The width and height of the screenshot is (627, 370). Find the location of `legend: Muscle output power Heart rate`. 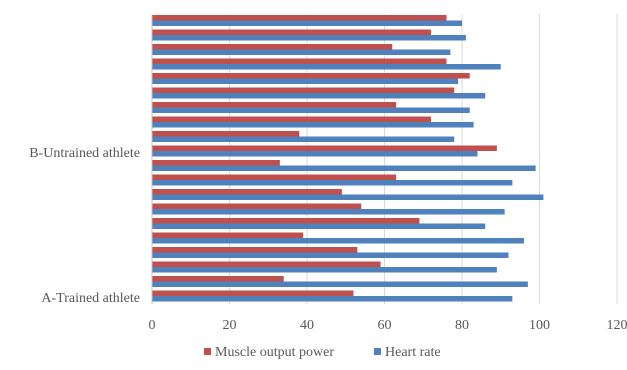

legend: Muscle output power Heart rate is located at coordinates (322, 352).